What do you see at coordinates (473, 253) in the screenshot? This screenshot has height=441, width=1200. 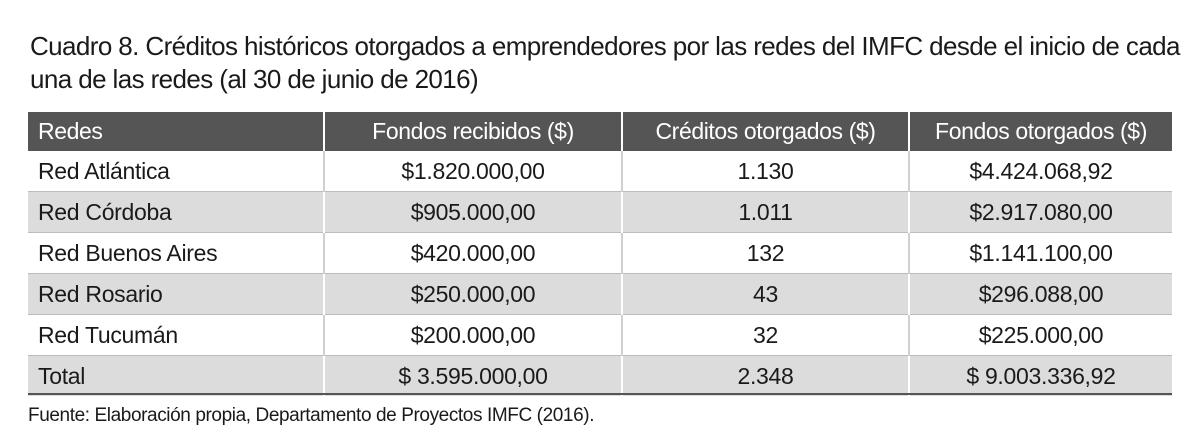 I see `cell-fondos-recibidos: $420.000,00` at bounding box center [473, 253].